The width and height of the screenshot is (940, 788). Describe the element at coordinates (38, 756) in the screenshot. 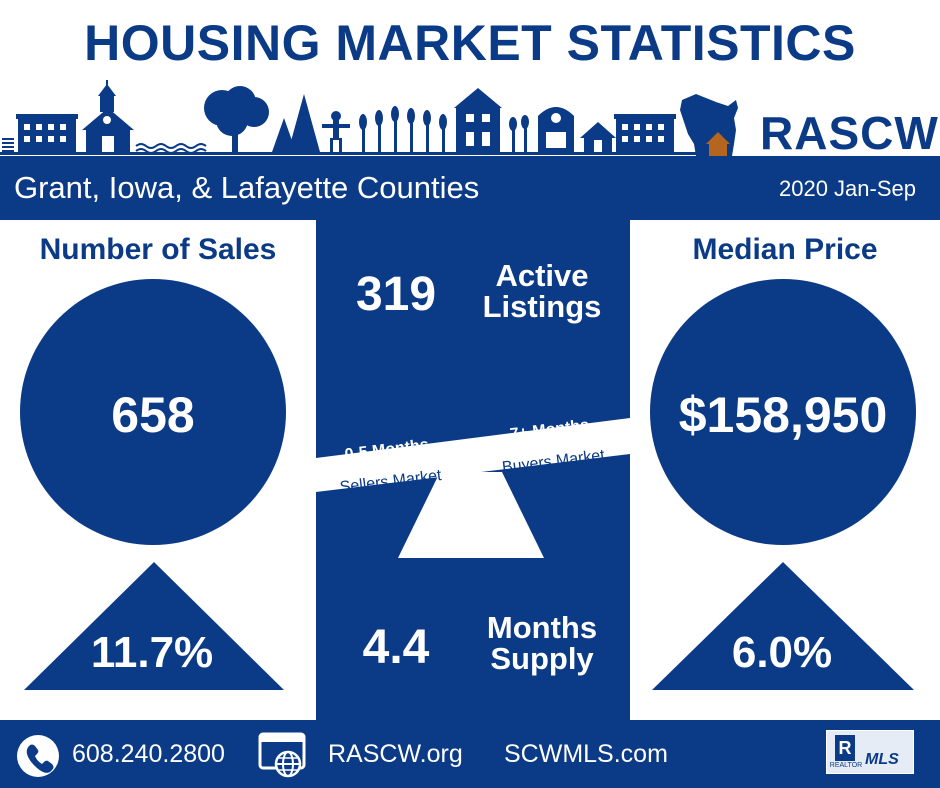

I see `phone-icon` at that location.